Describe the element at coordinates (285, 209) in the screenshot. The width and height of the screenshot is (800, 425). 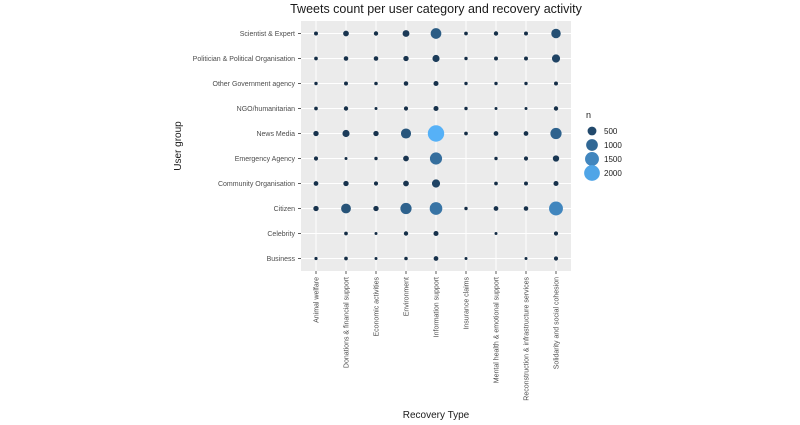
I see `y-tick-label: Citizen` at that location.